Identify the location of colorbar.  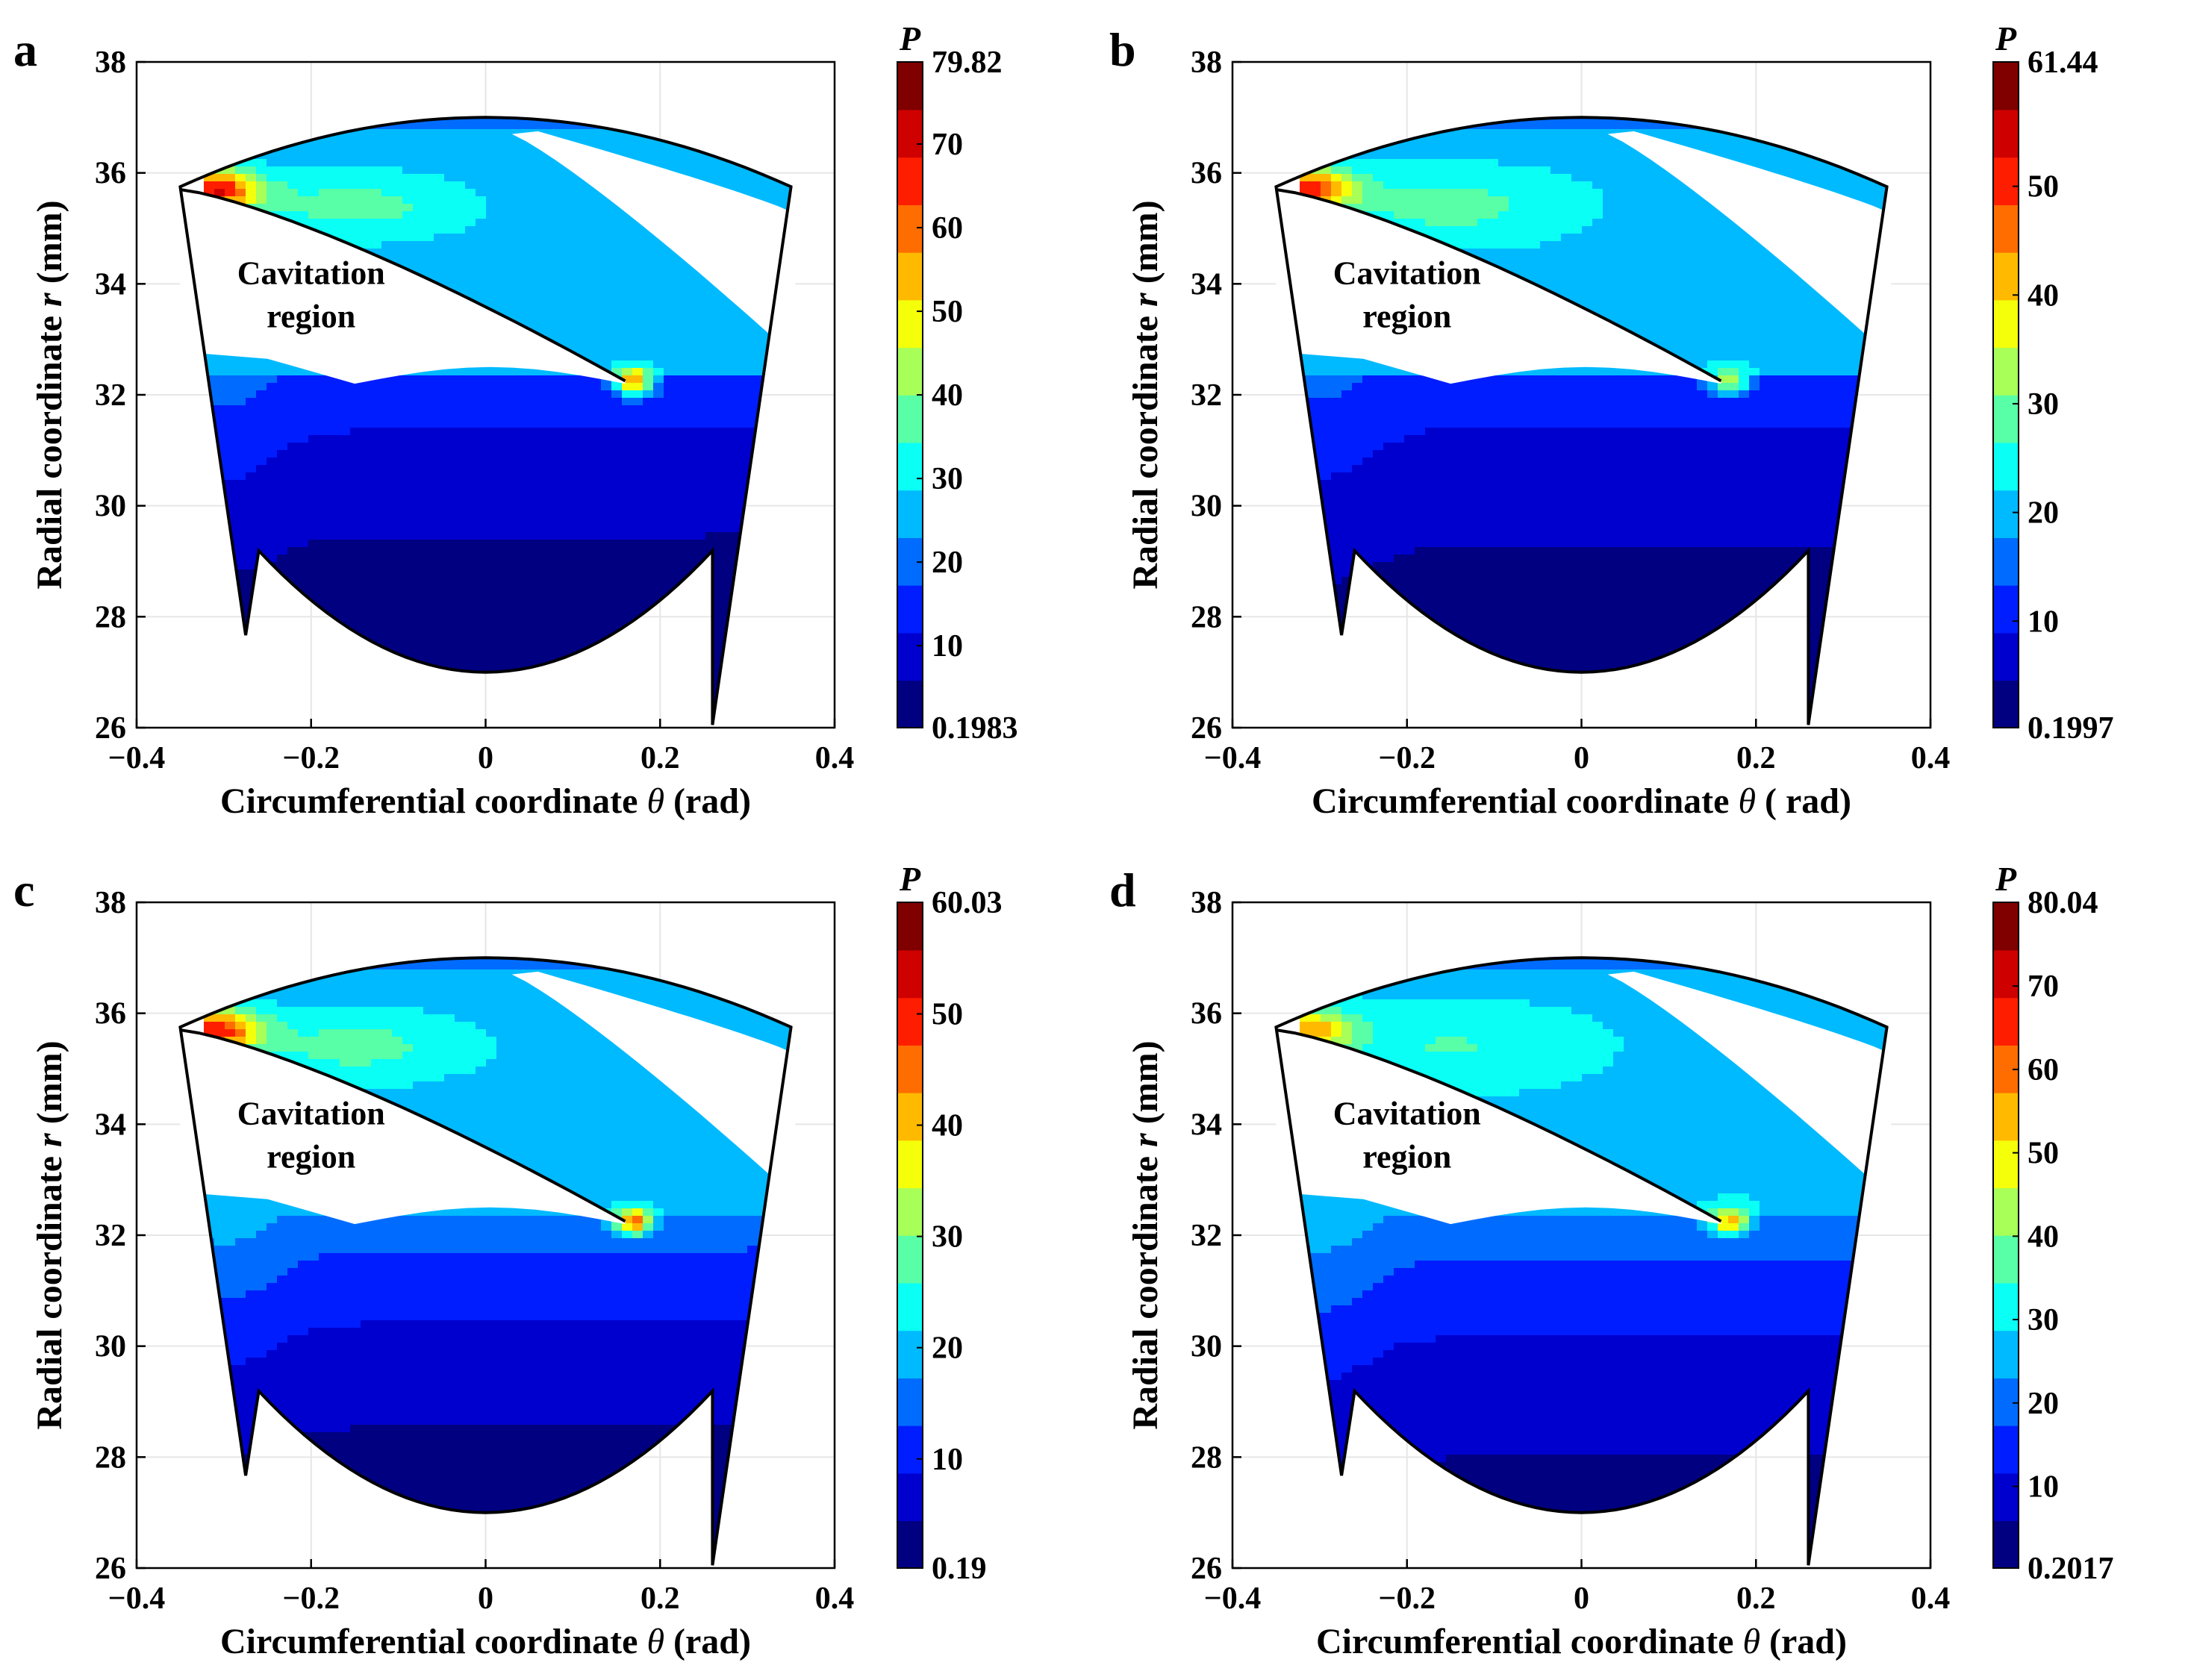
(910, 1235).